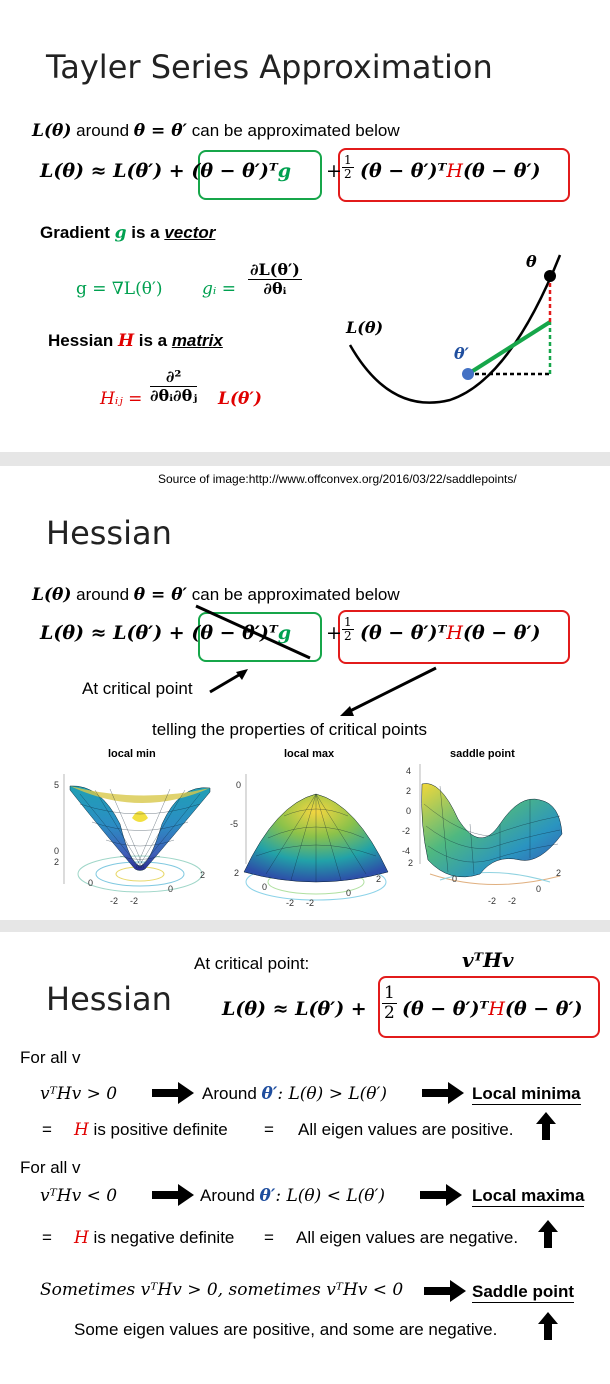 This screenshot has height=1384, width=610. Describe the element at coordinates (137, 688) in the screenshot. I see `critical-point-label: At critical point` at that location.